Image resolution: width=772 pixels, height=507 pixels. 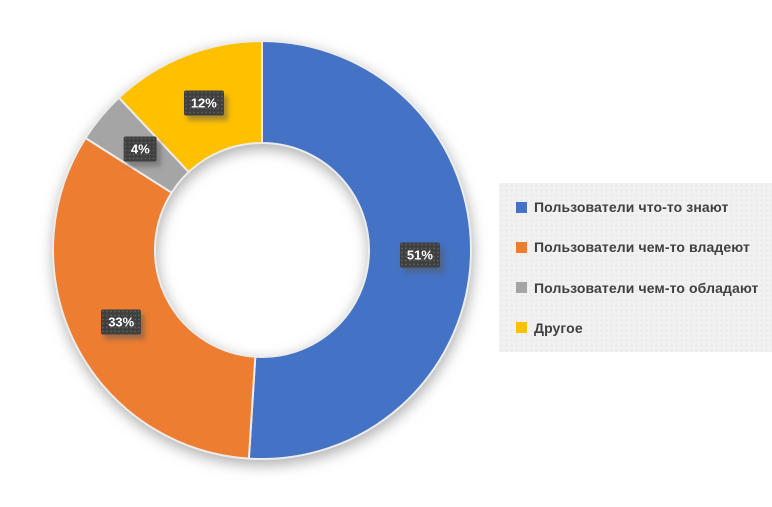 What do you see at coordinates (419, 255) in the screenshot?
I see `data-label: 51%` at bounding box center [419, 255].